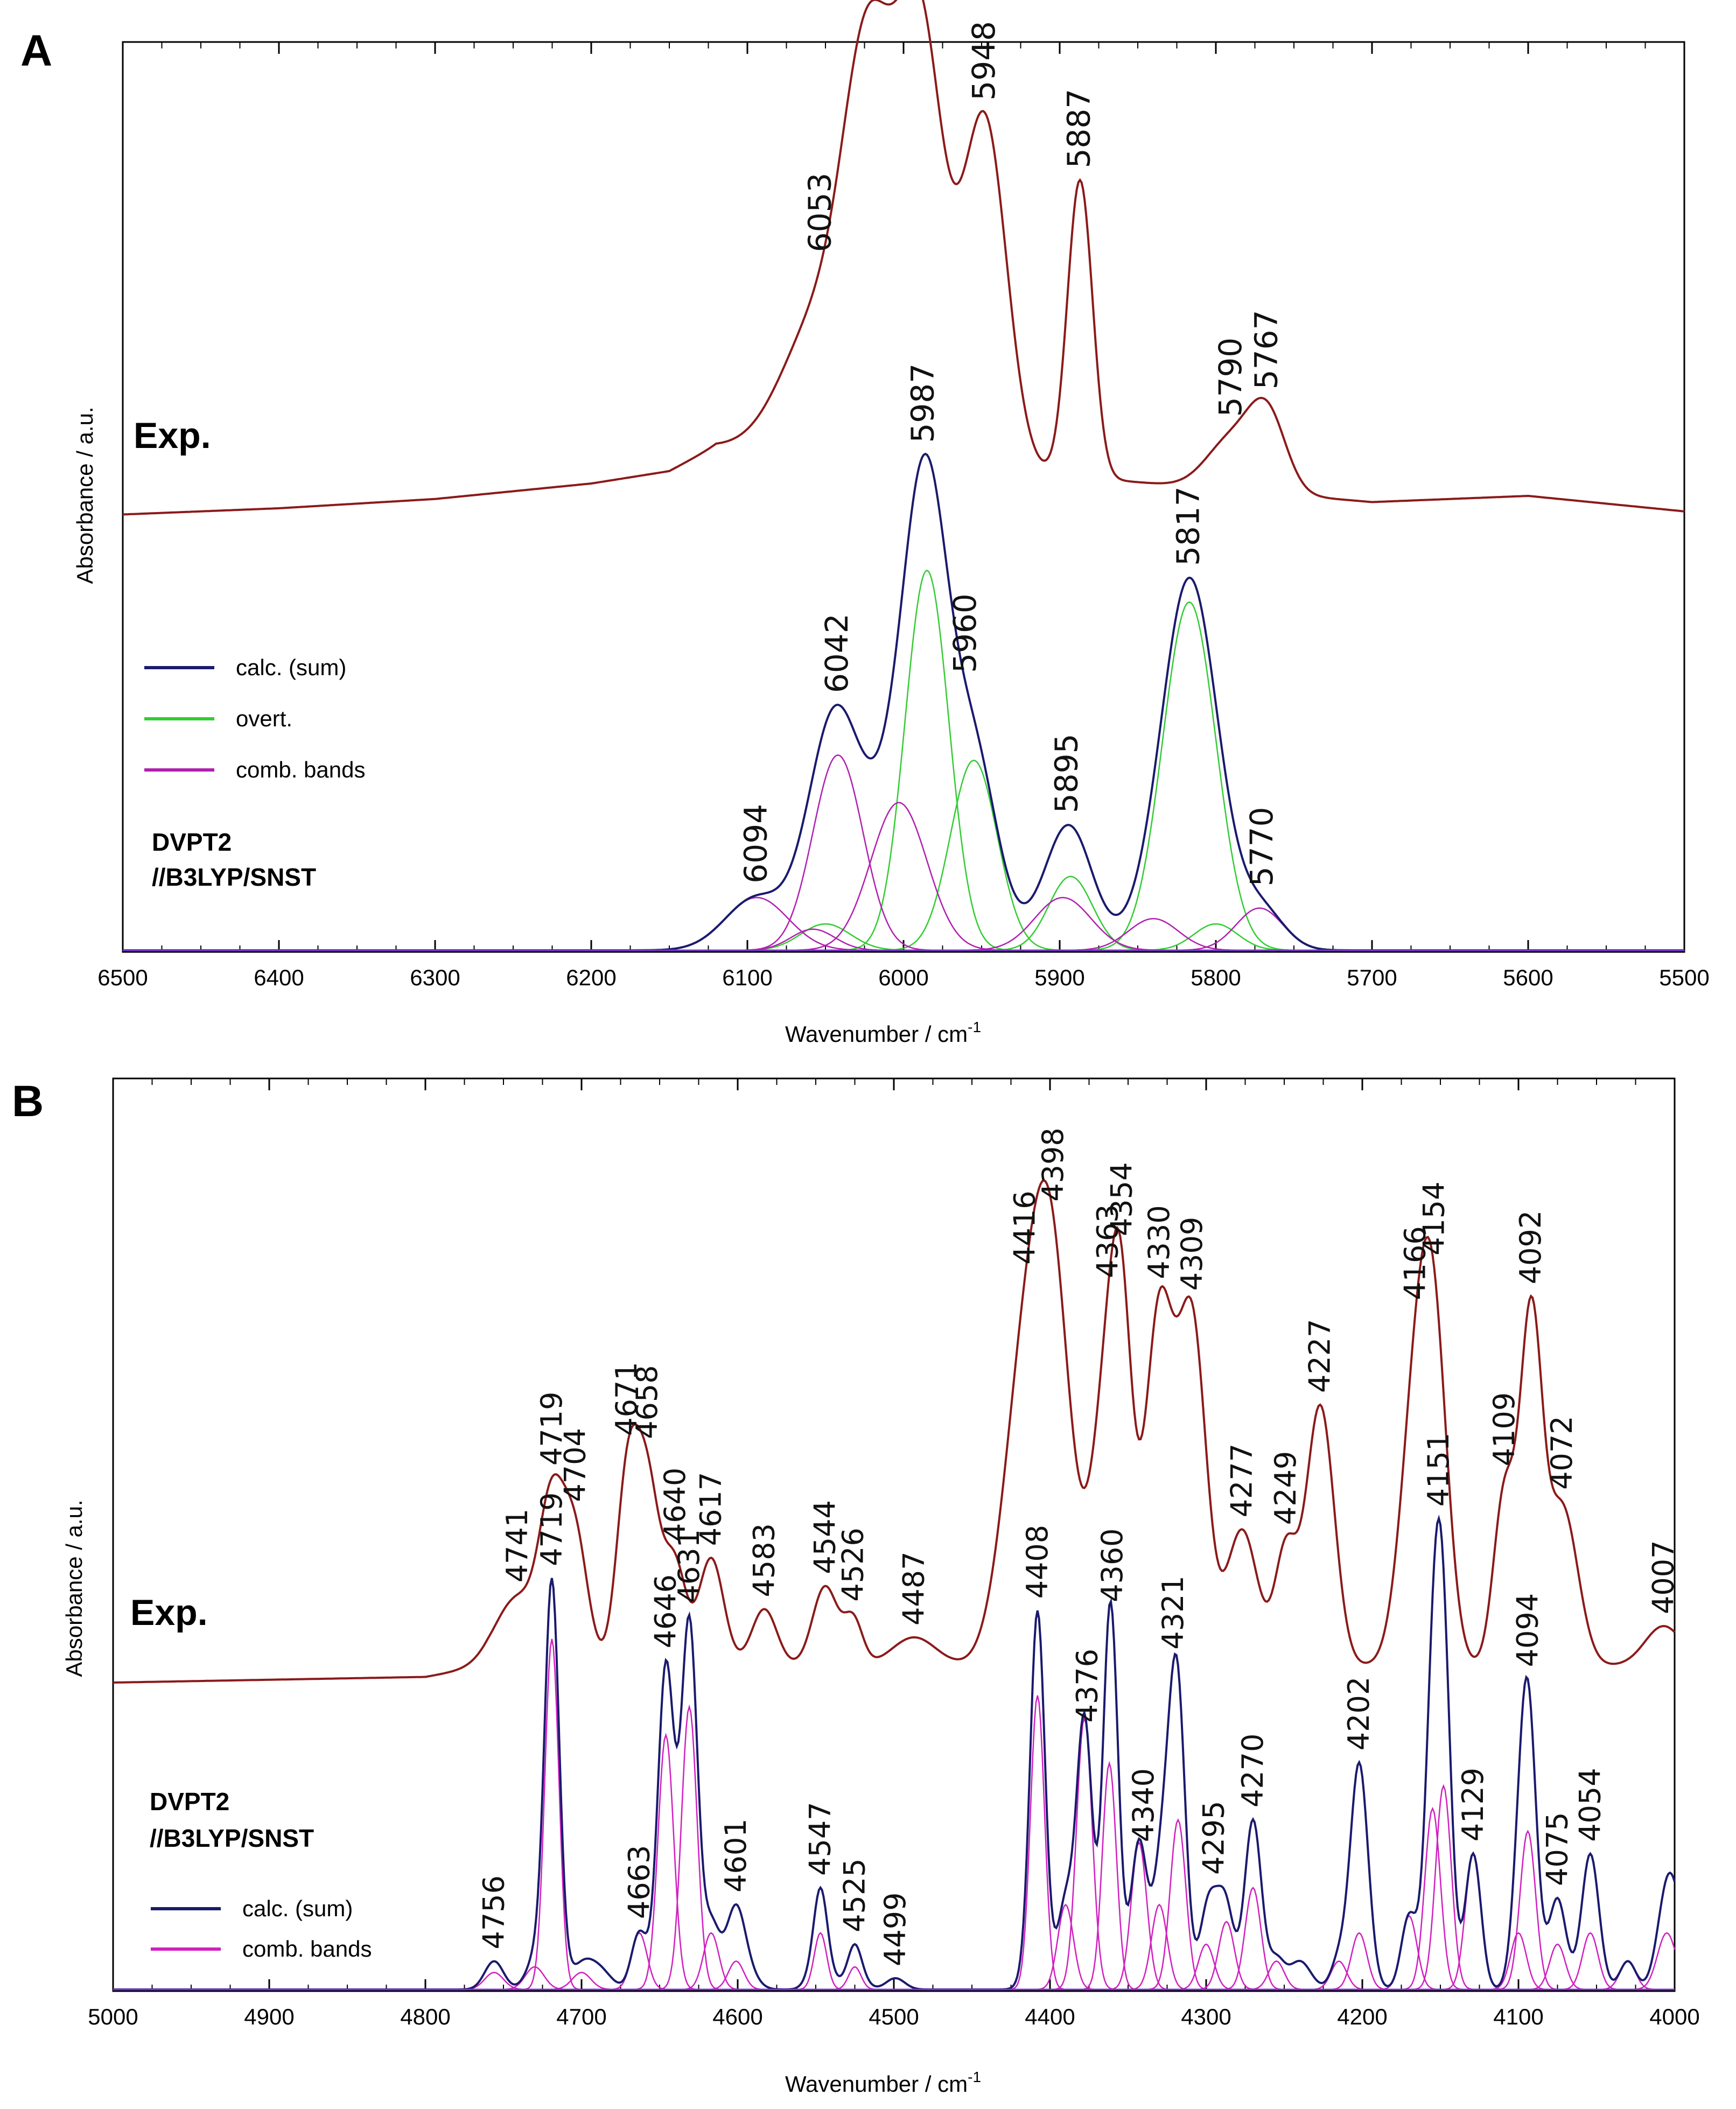 The image size is (1736, 2109). I want to click on calc-peak-label: 6094, so click(755, 844).